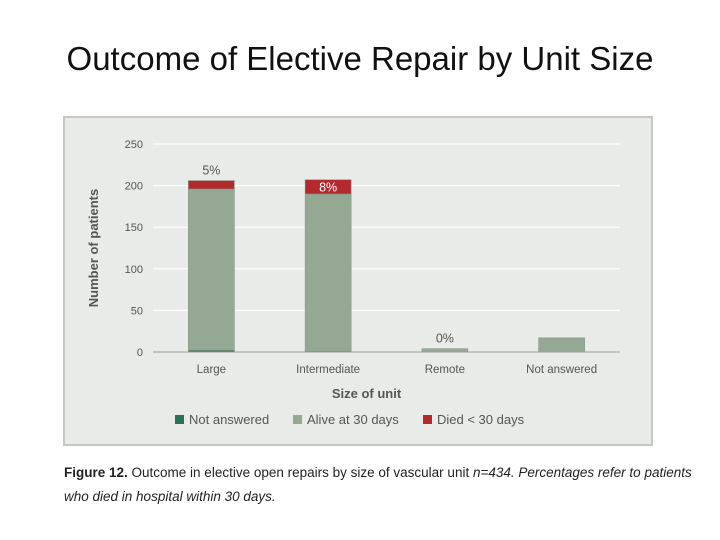 The image size is (720, 540). I want to click on y-tick-label: 150, so click(134, 228).